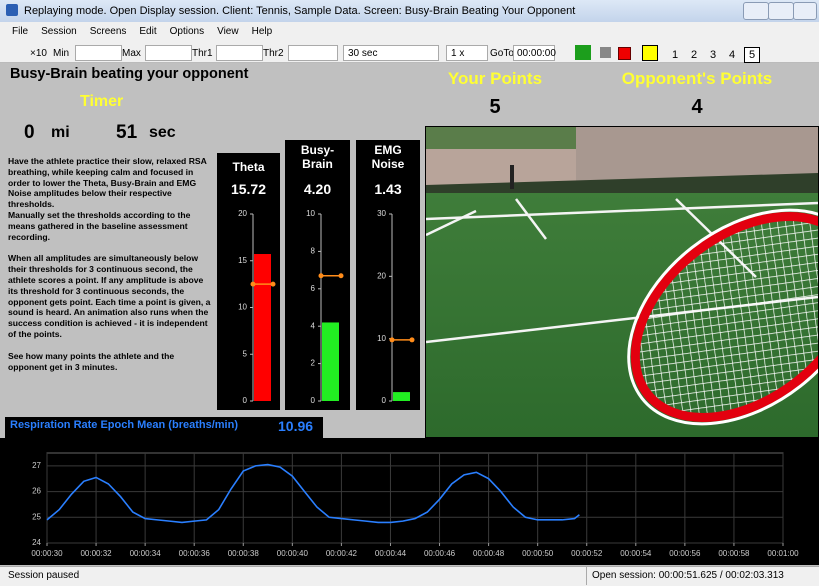 This screenshot has width=819, height=586. I want to click on max-label: Max, so click(131, 53).